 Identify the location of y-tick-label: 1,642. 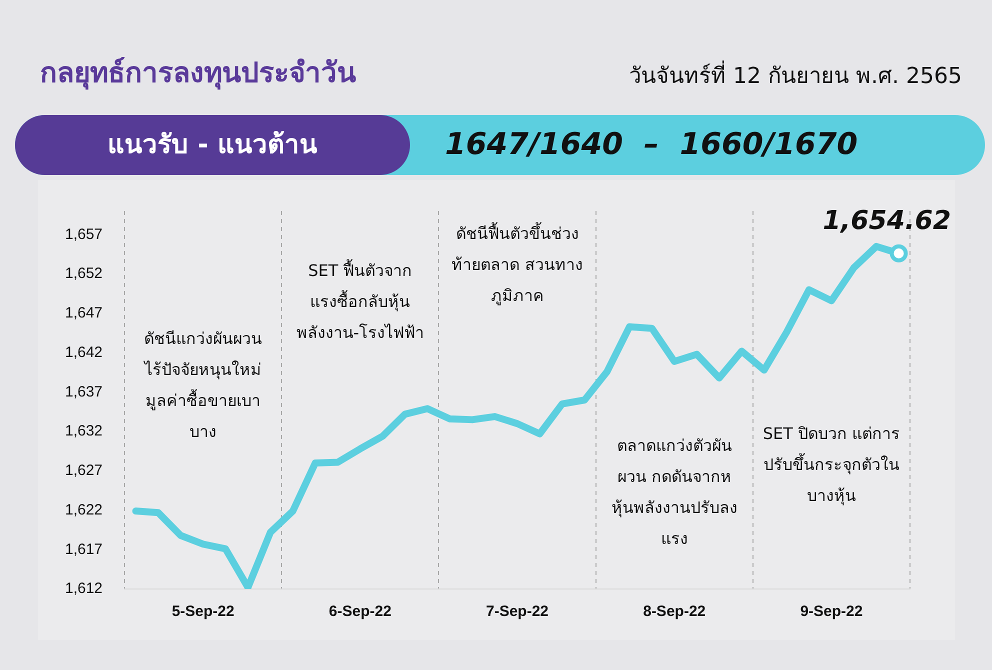
(83, 352).